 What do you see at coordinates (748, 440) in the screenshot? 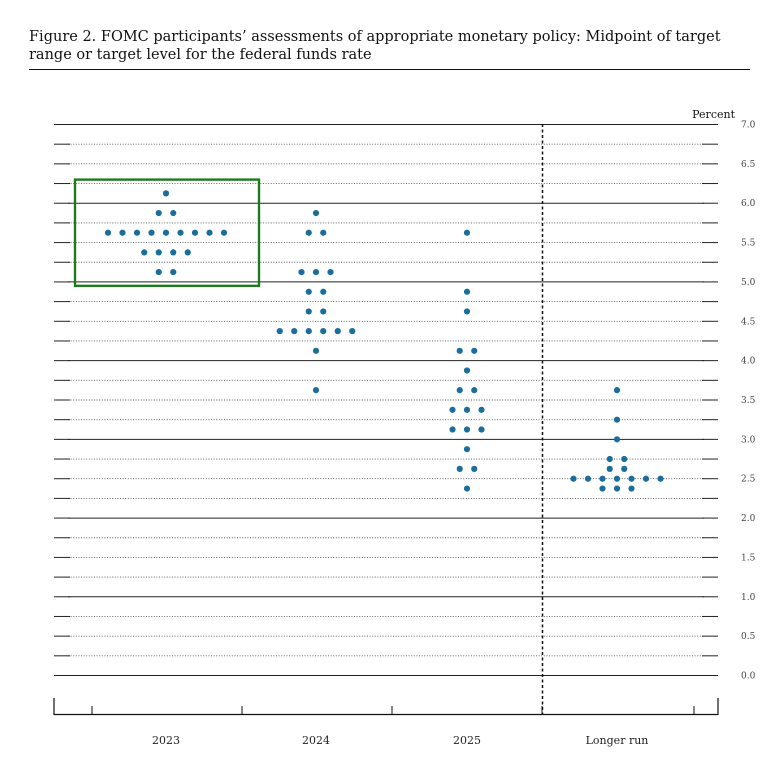
I see `y-tick-label: 3.0` at bounding box center [748, 440].